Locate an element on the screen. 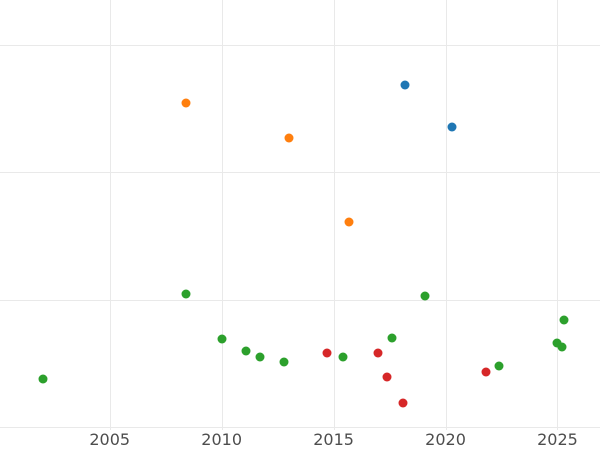  x-tick-label: 2005 is located at coordinates (110, 439).